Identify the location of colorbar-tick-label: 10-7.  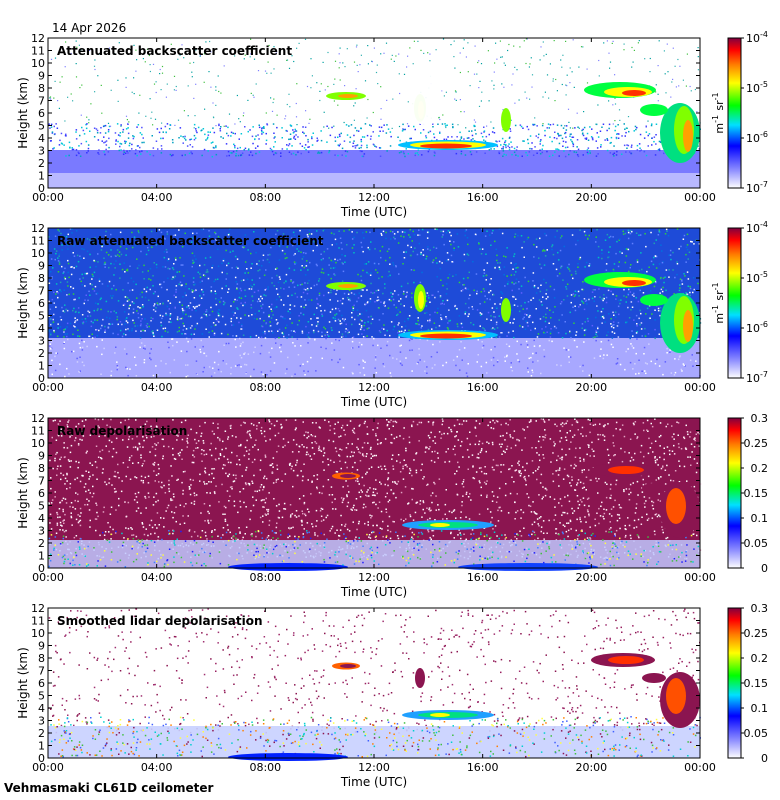
(757, 187).